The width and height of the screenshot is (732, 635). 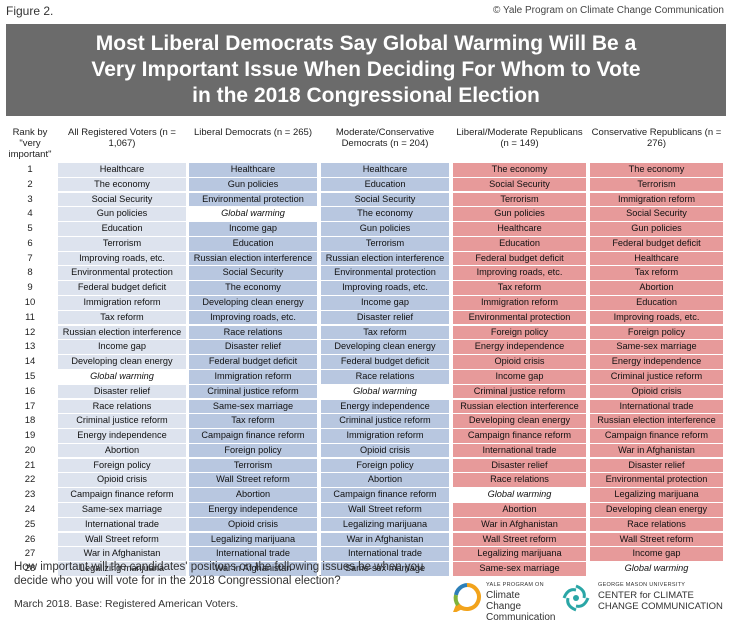 What do you see at coordinates (30, 199) in the screenshot?
I see `rank-number: 3` at bounding box center [30, 199].